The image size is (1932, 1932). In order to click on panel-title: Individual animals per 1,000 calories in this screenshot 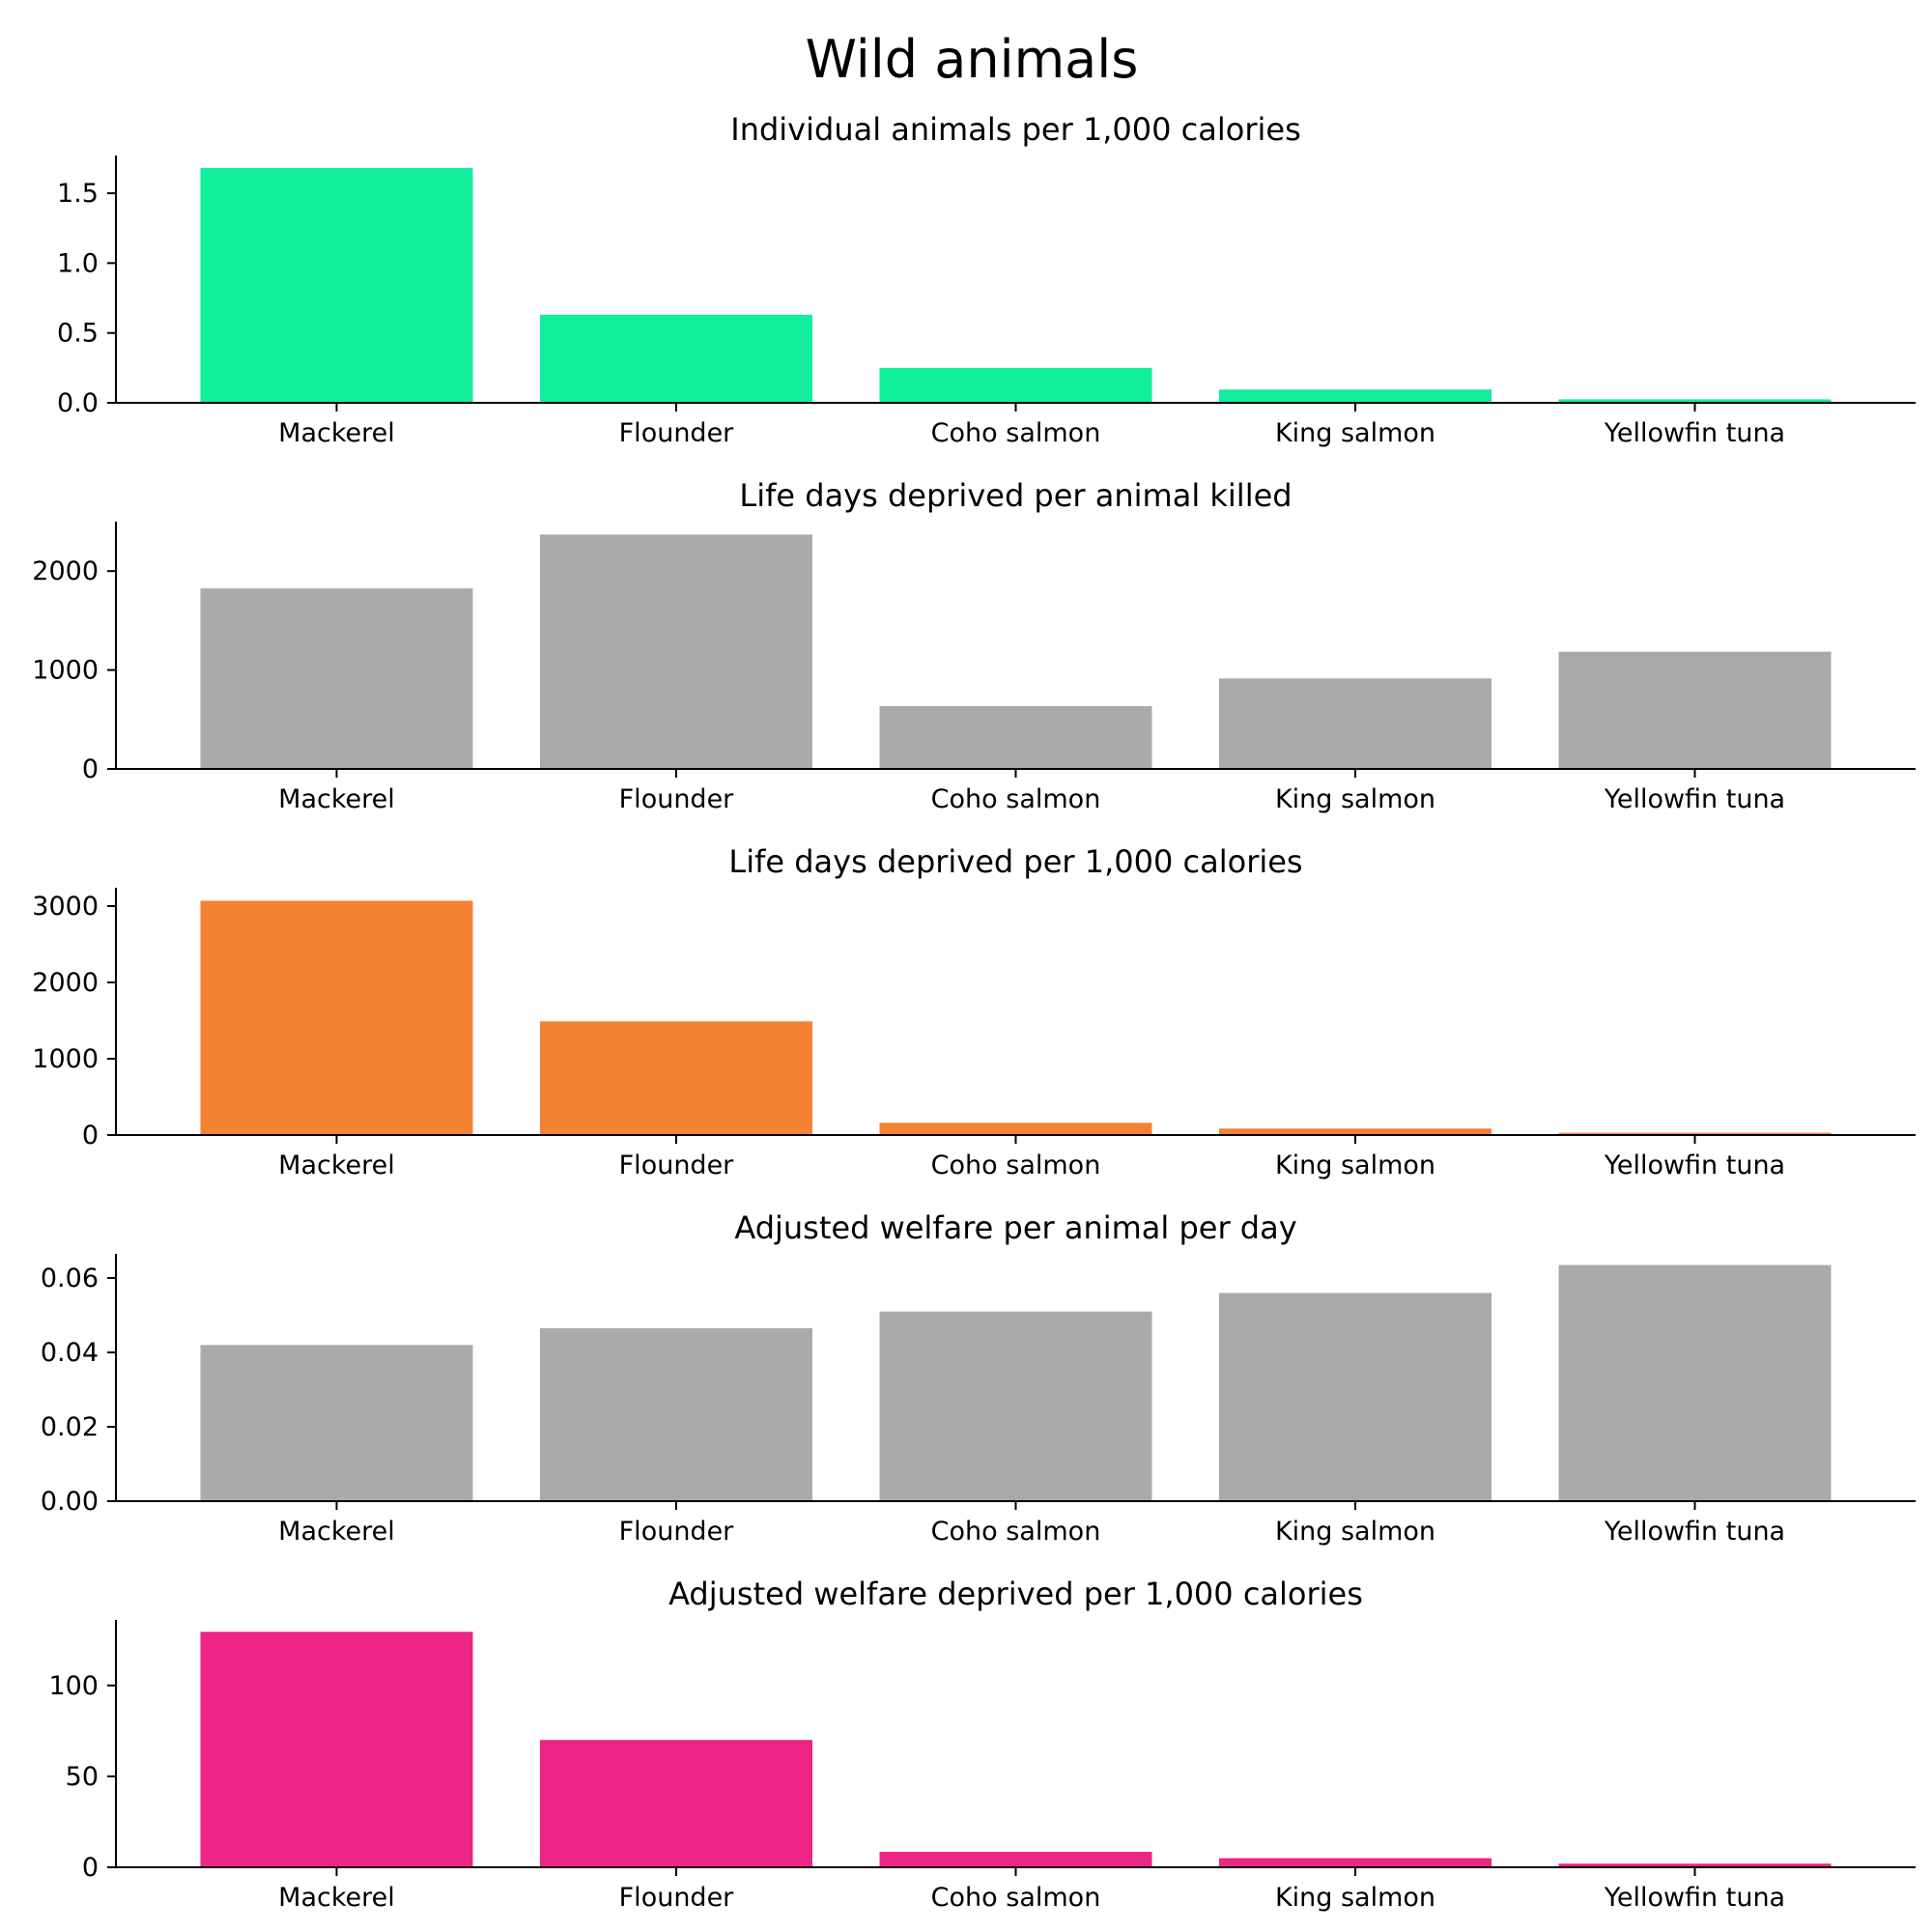, I will do `click(1015, 129)`.